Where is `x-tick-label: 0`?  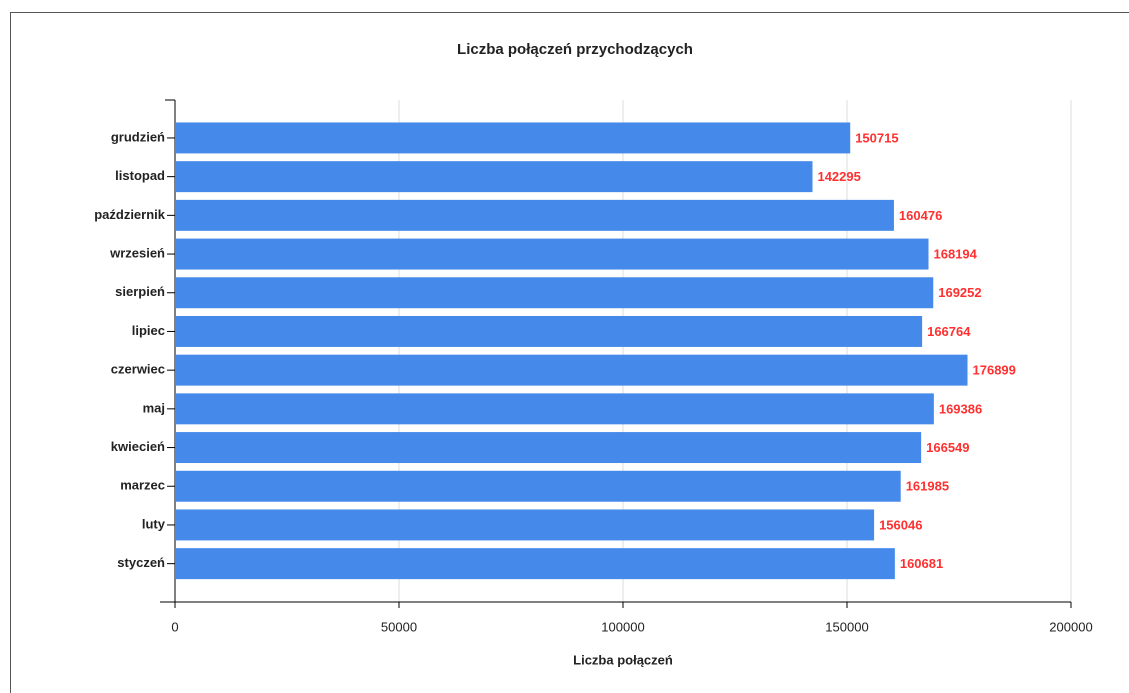
x-tick-label: 0 is located at coordinates (174, 626).